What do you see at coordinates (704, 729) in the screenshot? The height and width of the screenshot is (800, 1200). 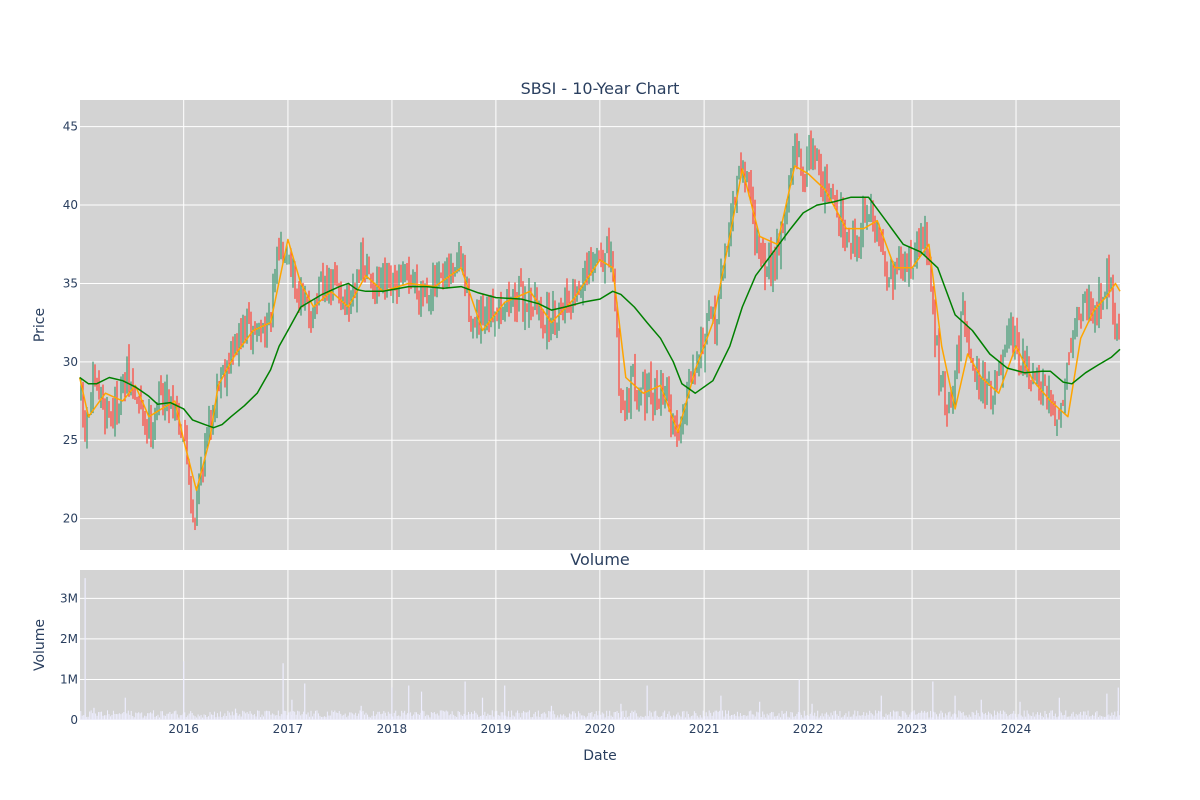 I see `x-tick-label: 2021` at bounding box center [704, 729].